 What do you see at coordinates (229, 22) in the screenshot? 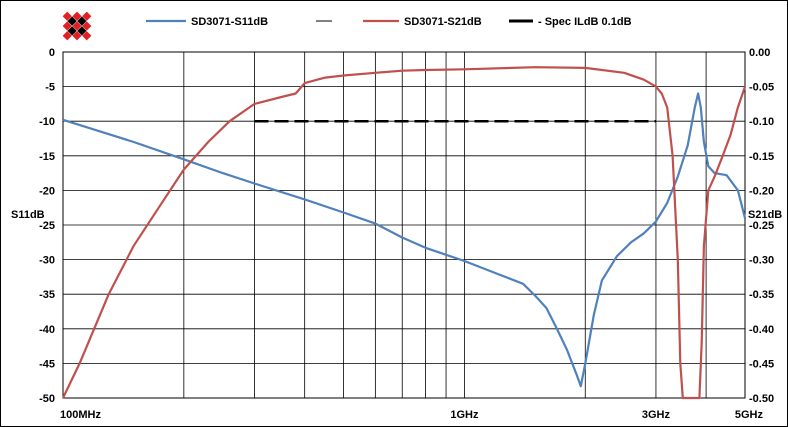
I see `legend-label: SD3071-S11dB` at bounding box center [229, 22].